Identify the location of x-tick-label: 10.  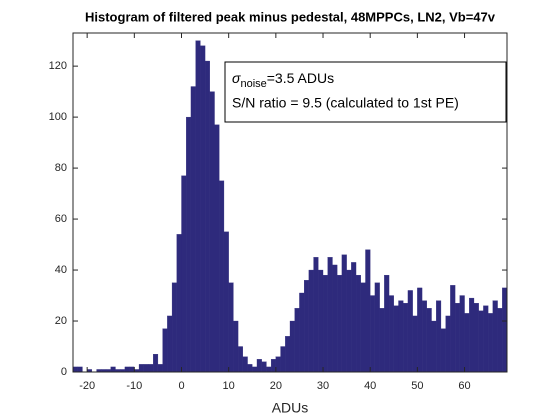
(229, 386).